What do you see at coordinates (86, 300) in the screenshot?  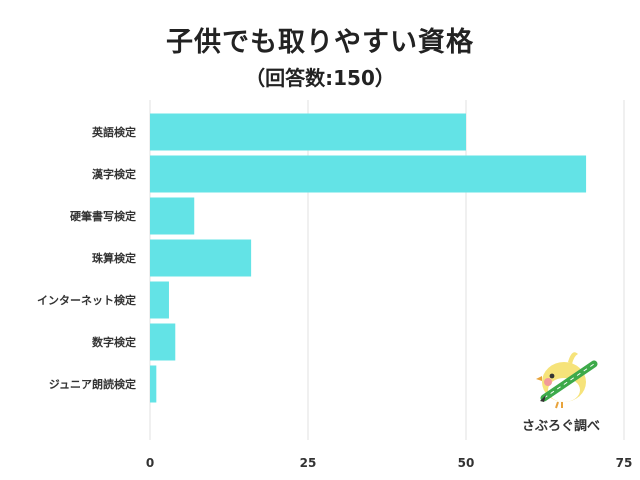 I see `category-label-4: インターネット検定` at bounding box center [86, 300].